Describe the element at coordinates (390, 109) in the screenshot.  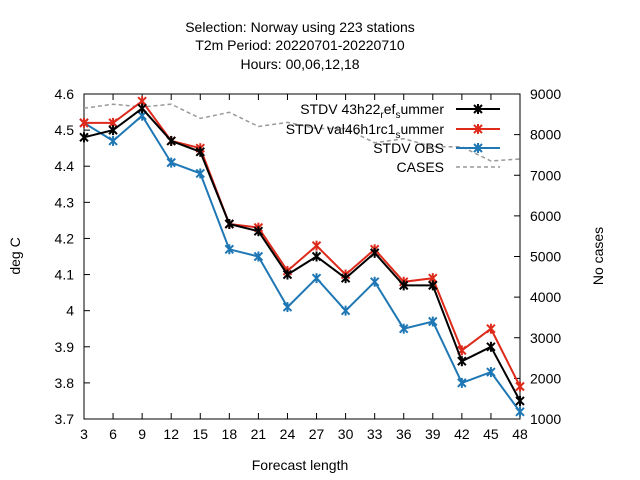
I see `legend-label-mid: ef` at that location.